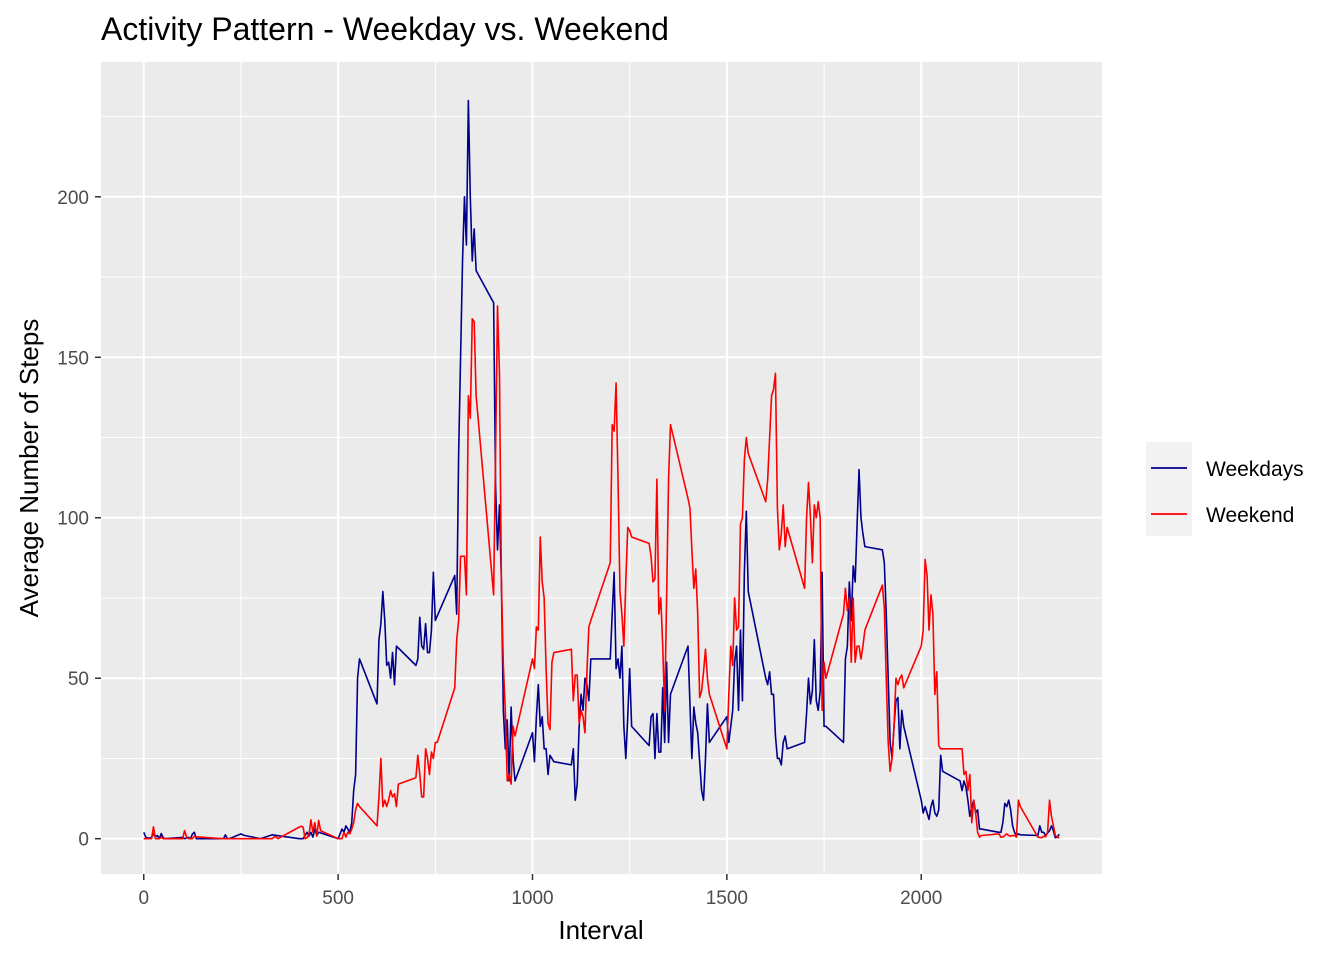 The width and height of the screenshot is (1344, 960). What do you see at coordinates (600, 930) in the screenshot?
I see `x-axis-title: Interval` at bounding box center [600, 930].